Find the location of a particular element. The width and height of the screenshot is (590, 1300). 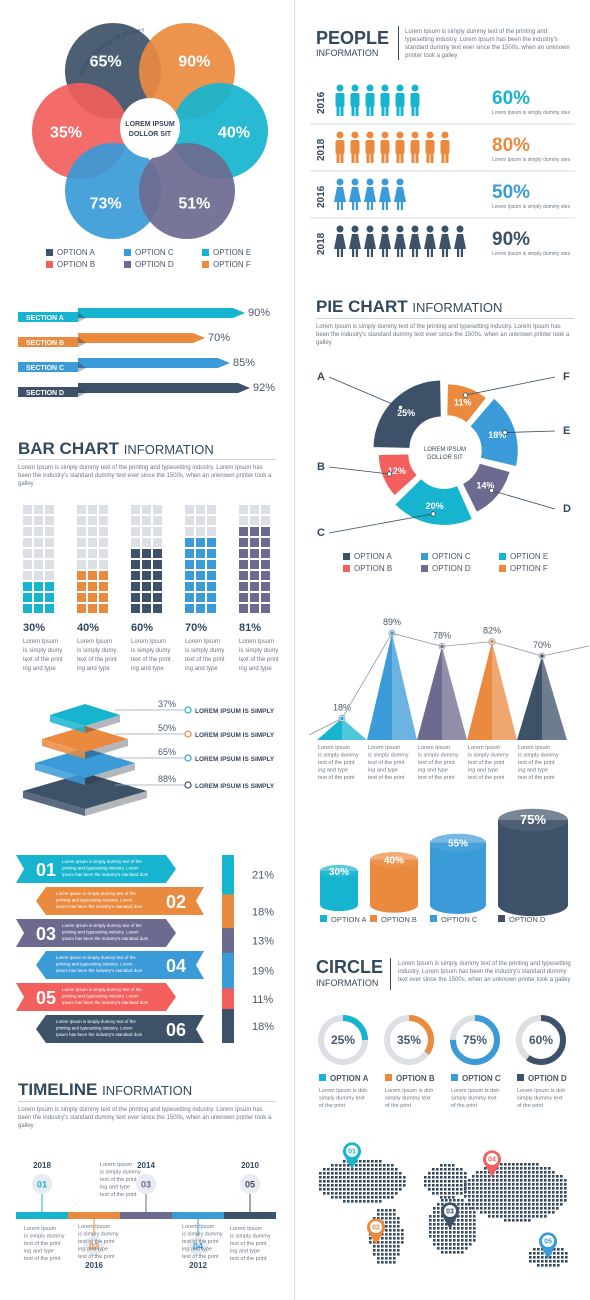

person-female-icon is located at coordinates (370, 241).